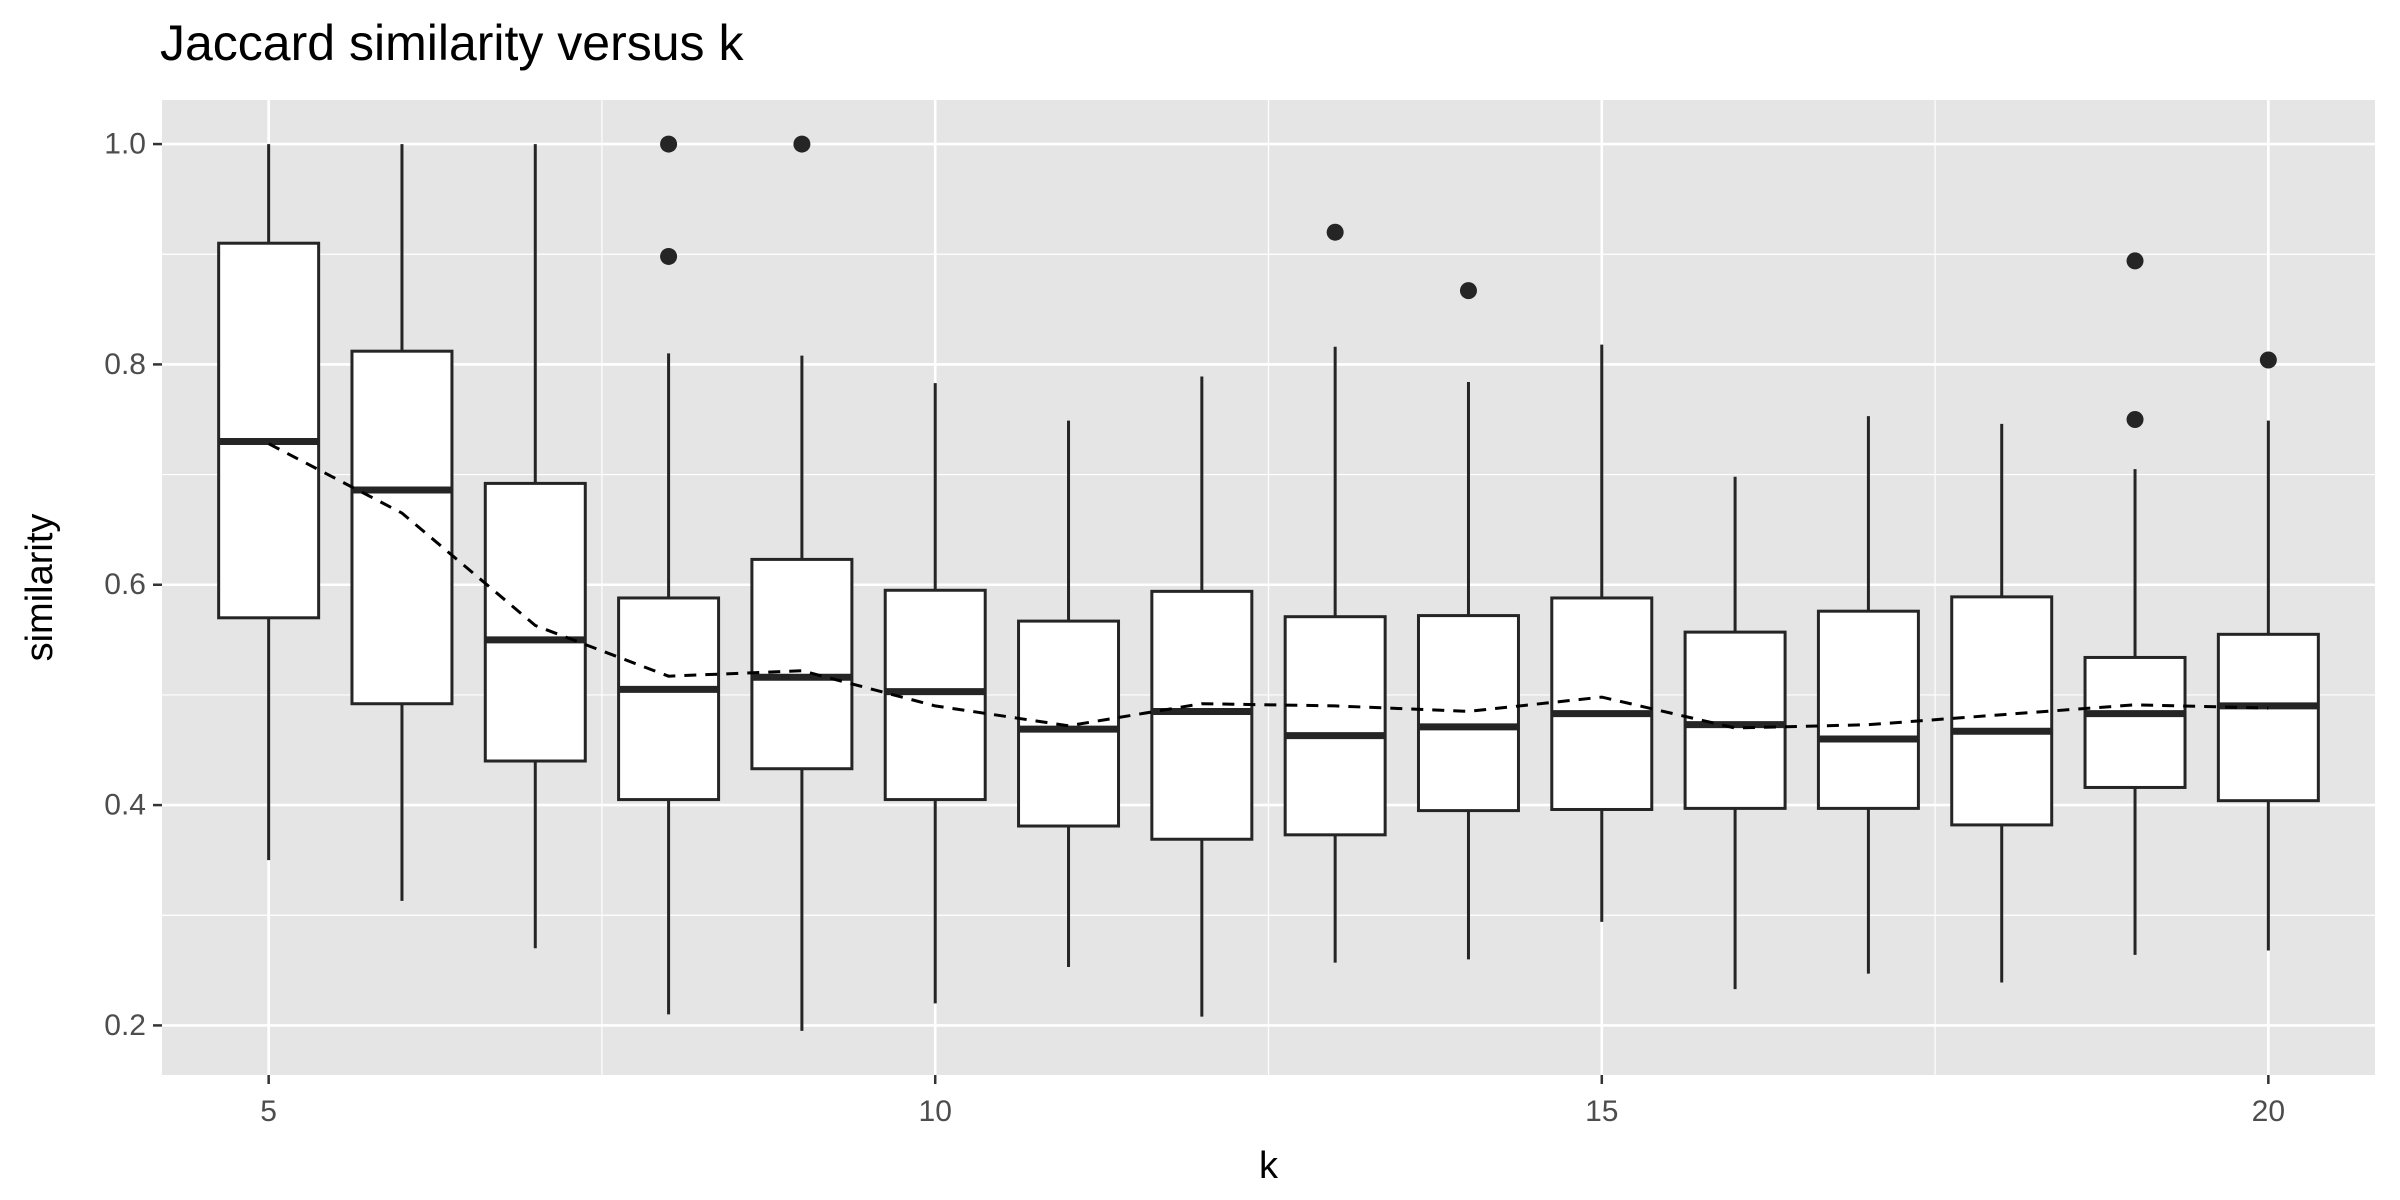 The image size is (2400, 1200). Describe the element at coordinates (268, 1111) in the screenshot. I see `x-tick-label: 5` at that location.